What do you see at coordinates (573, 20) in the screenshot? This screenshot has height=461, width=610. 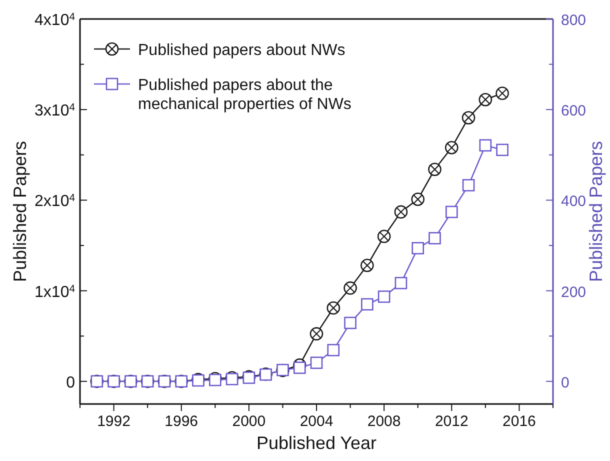 I see `y2-tick-label: 800` at bounding box center [573, 20].